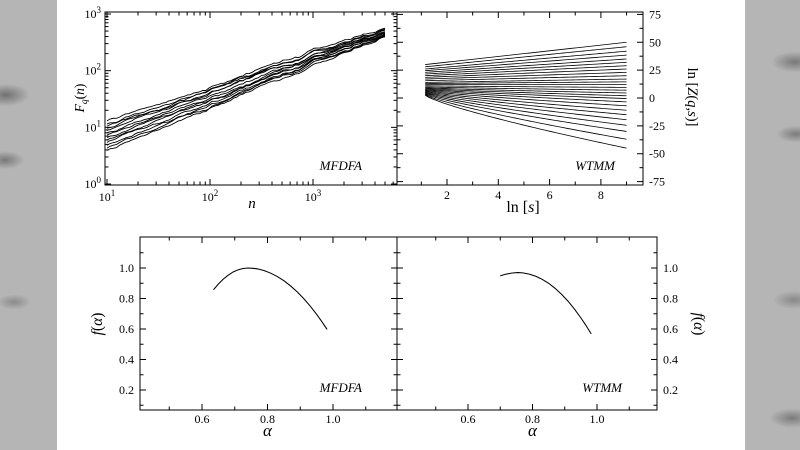 This screenshot has width=800, height=450. Describe the element at coordinates (522, 207) in the screenshot. I see `x-axis-label: ln [s]` at that location.